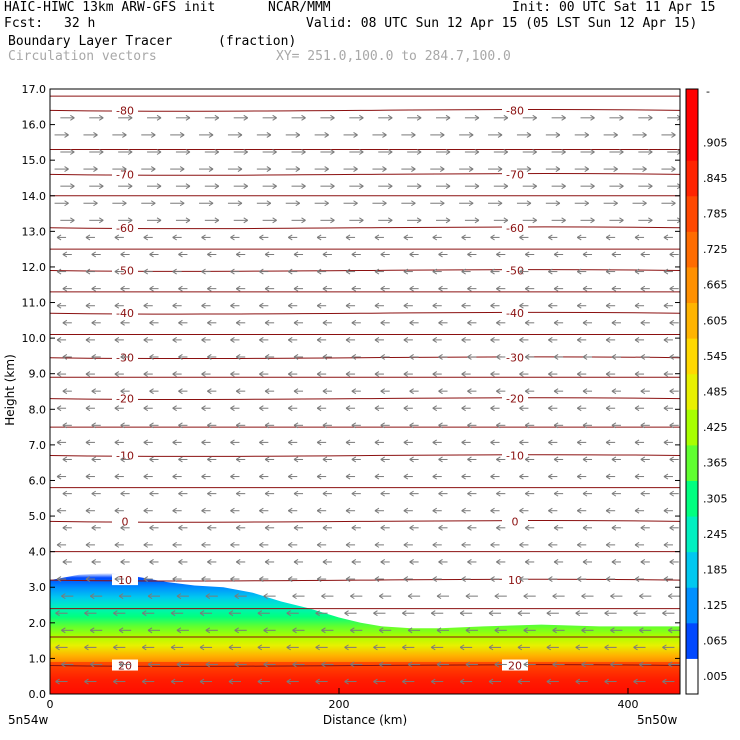 The image size is (740, 740). What do you see at coordinates (715, 427) in the screenshot?
I see `colorbar-label: .425` at bounding box center [715, 427].